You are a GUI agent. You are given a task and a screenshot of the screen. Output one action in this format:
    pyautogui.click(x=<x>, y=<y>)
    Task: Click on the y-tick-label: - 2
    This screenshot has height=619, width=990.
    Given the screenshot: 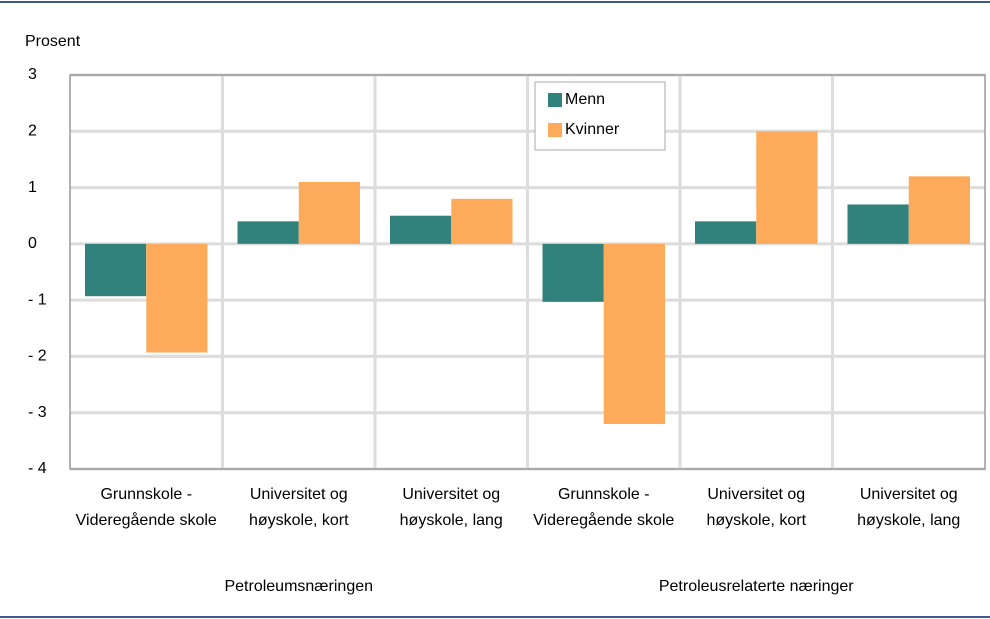 What is the action you would take?
    pyautogui.click(x=37, y=356)
    